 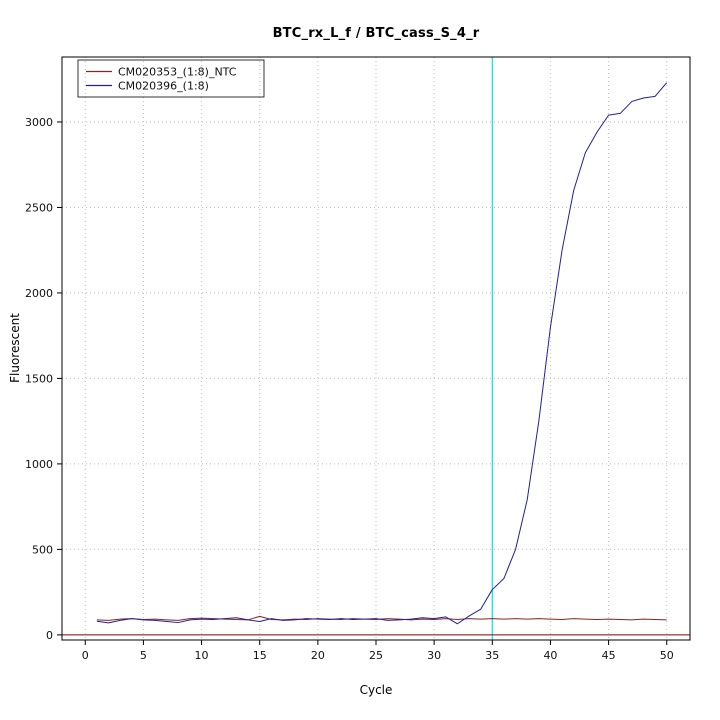 What do you see at coordinates (85, 655) in the screenshot?
I see `x-tick-label: 0` at bounding box center [85, 655].